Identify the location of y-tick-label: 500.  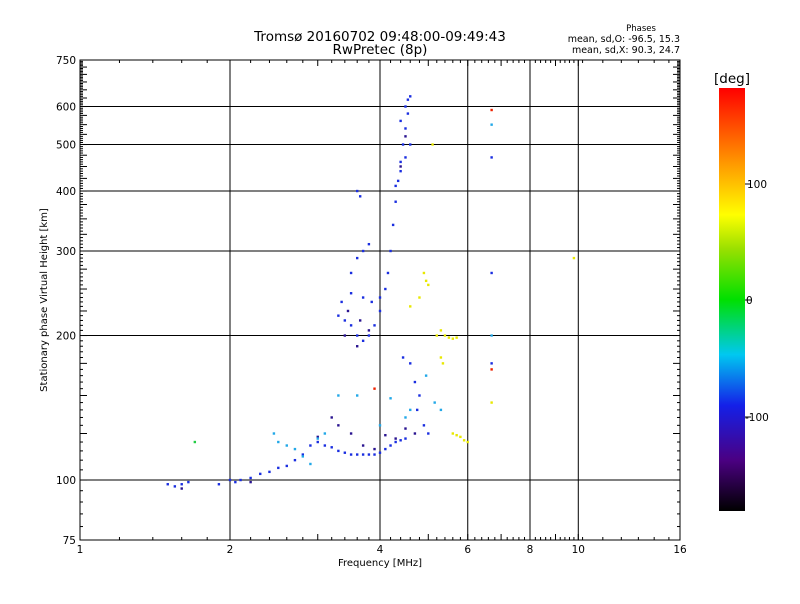
(66, 146).